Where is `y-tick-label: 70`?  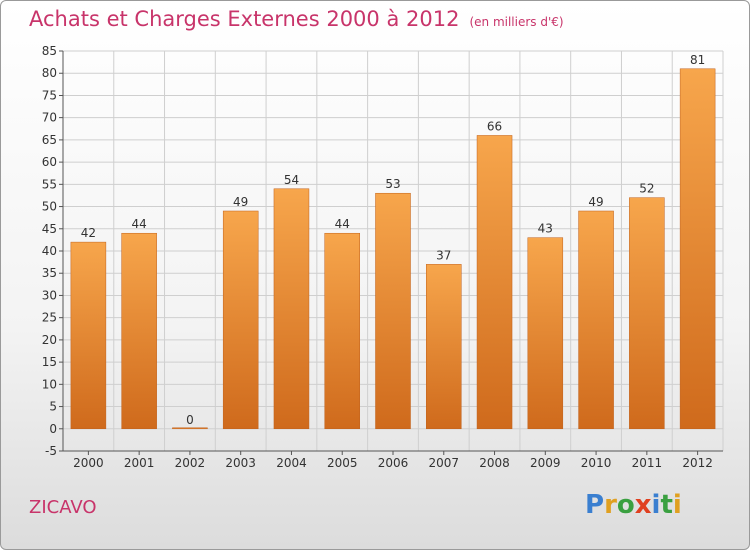 y-tick-label: 70 is located at coordinates (49, 118).